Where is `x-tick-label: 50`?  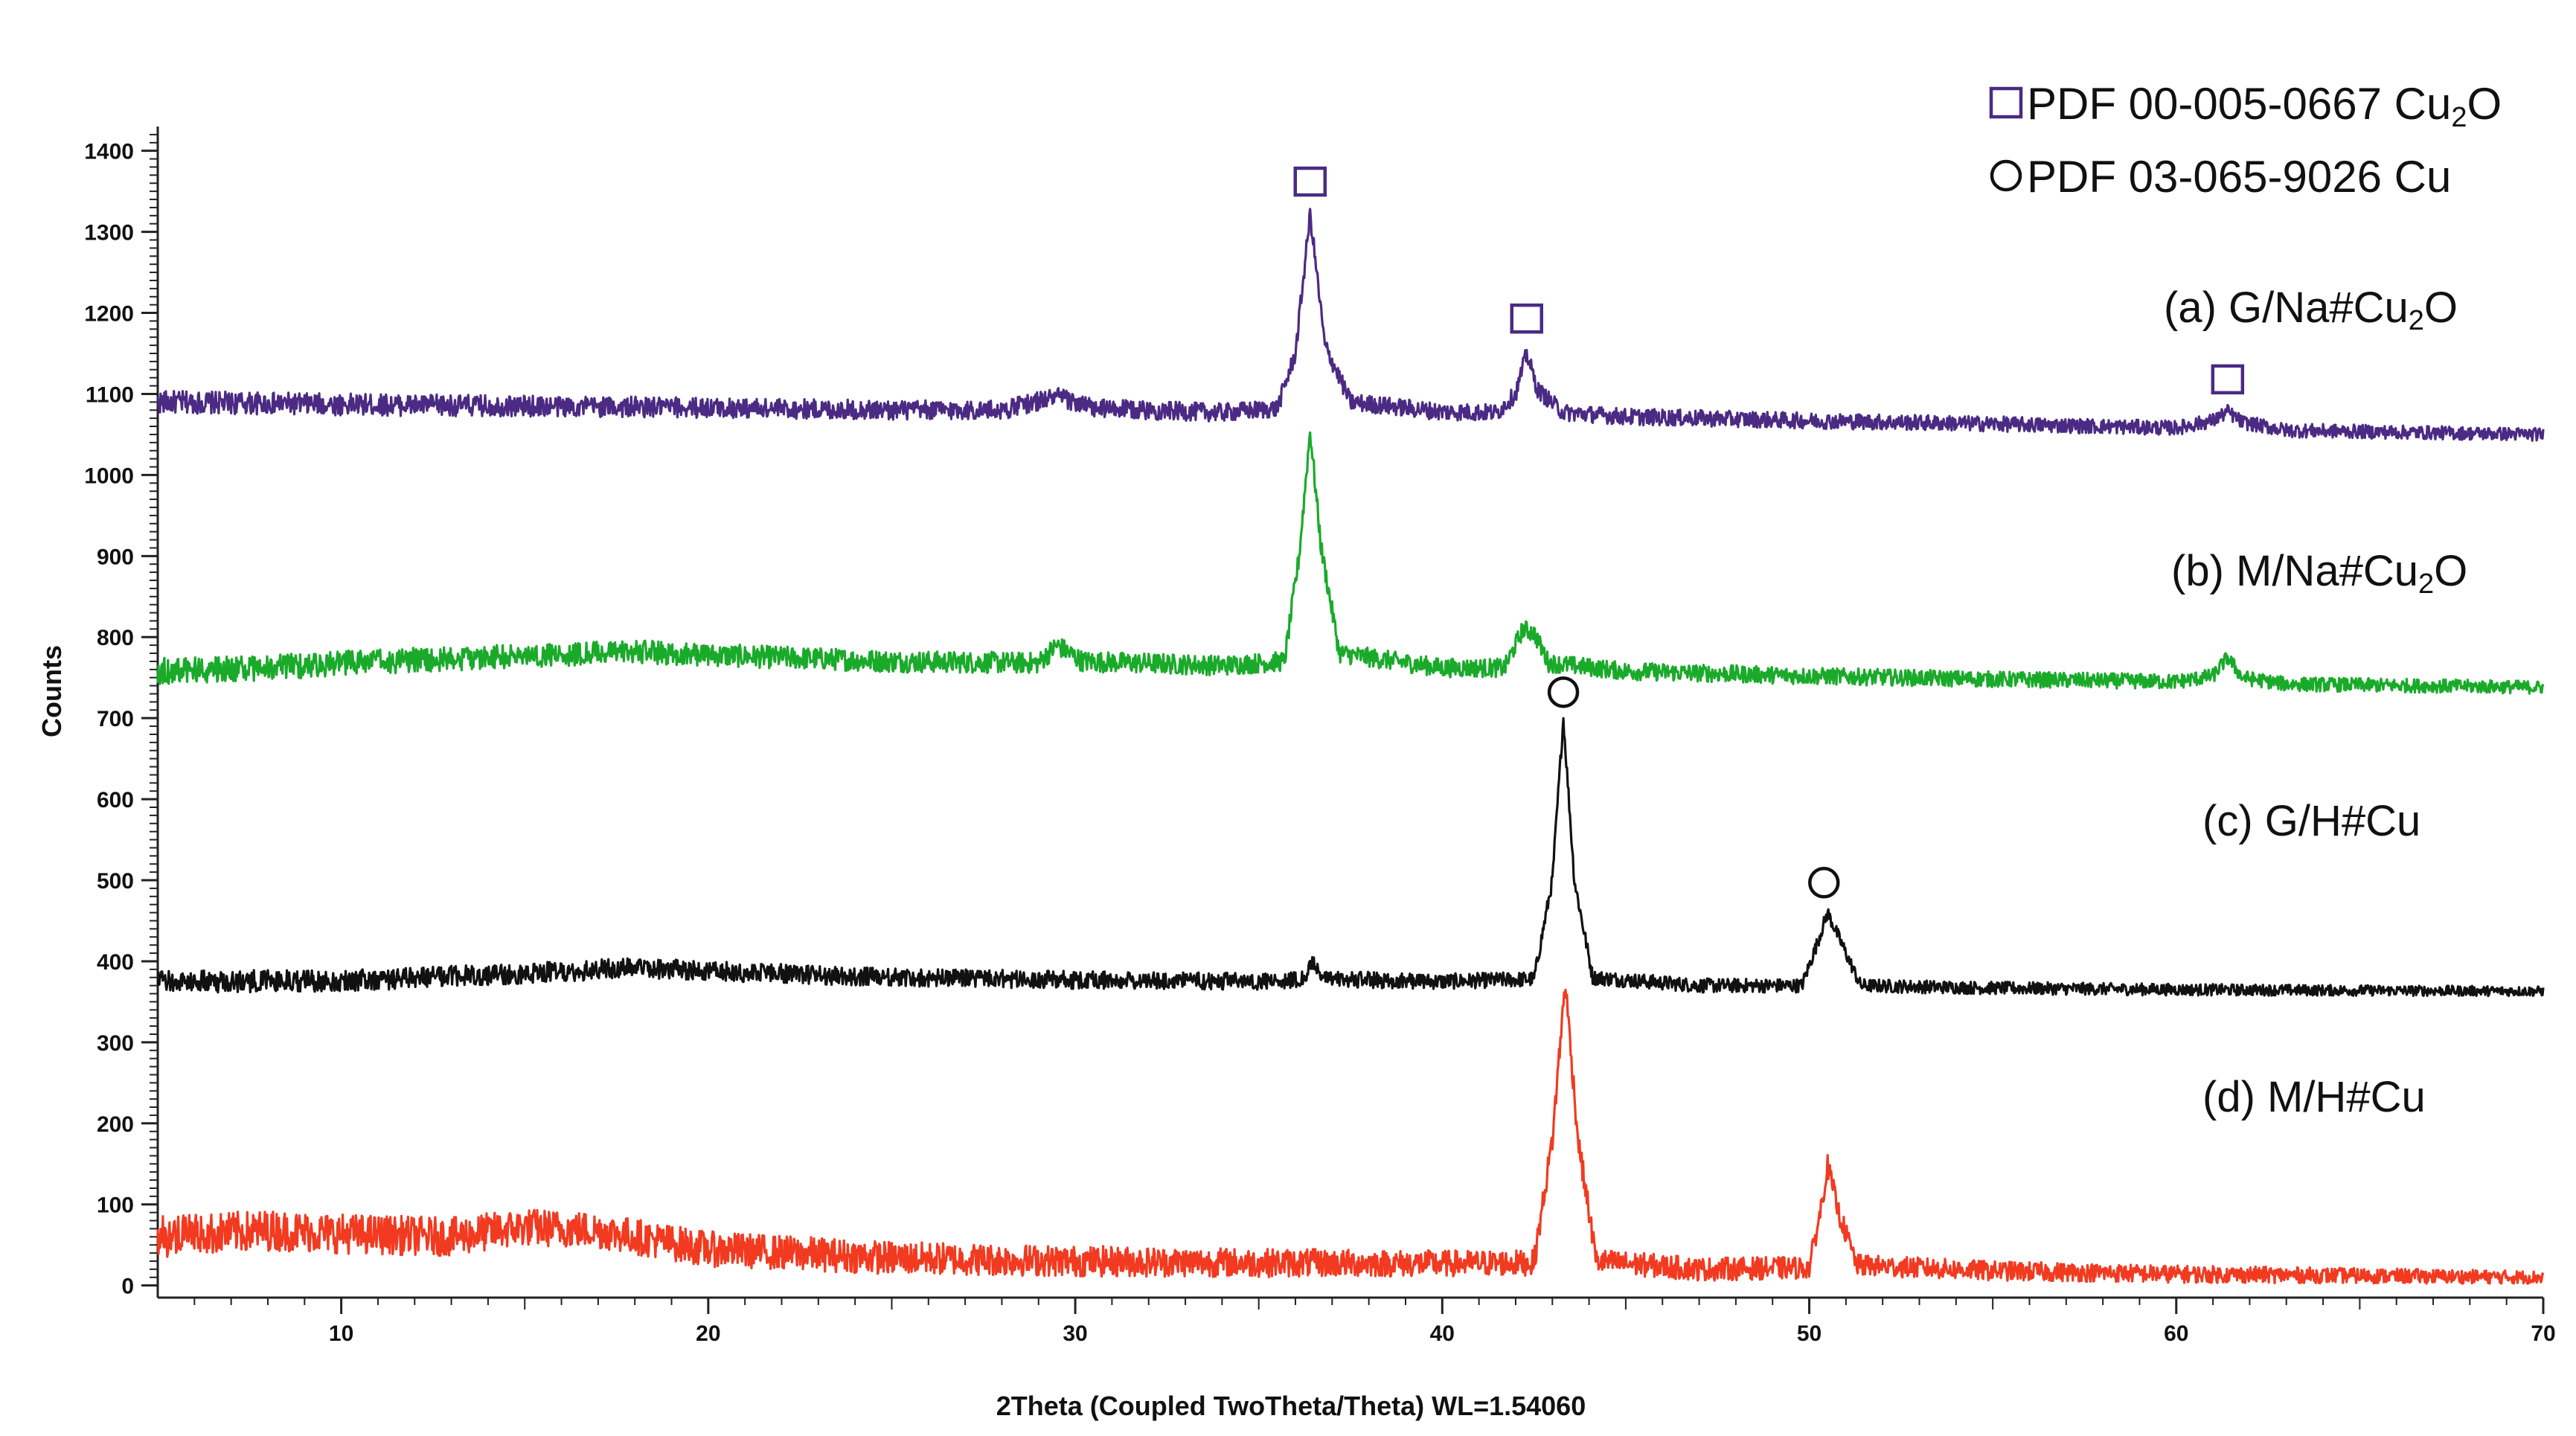 x-tick-label: 50 is located at coordinates (1809, 1333).